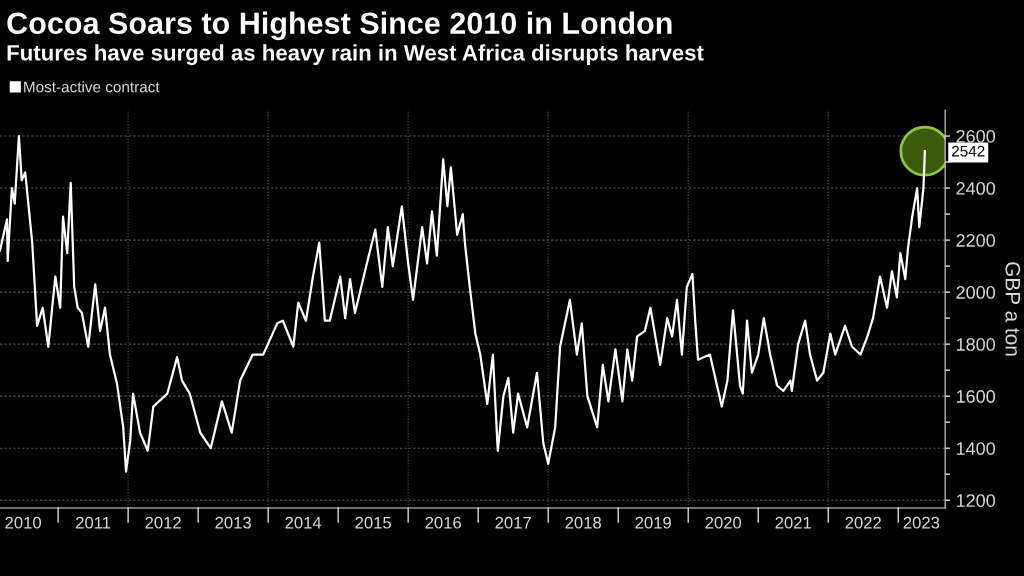 This screenshot has height=576, width=1024. I want to click on x-tick-label: 2013, so click(233, 522).